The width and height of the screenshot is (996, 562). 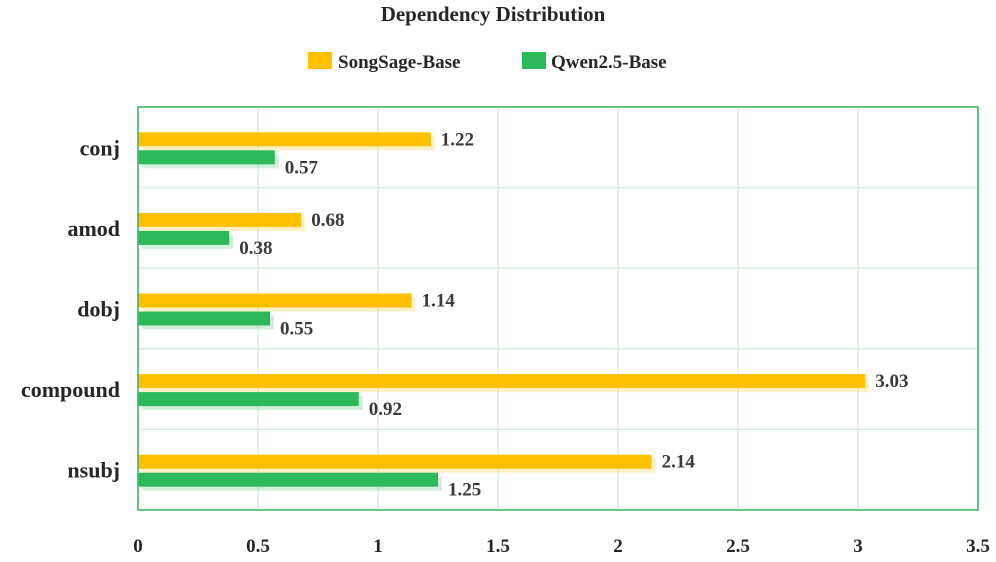 I want to click on data-label: 0.57, so click(x=302, y=167).